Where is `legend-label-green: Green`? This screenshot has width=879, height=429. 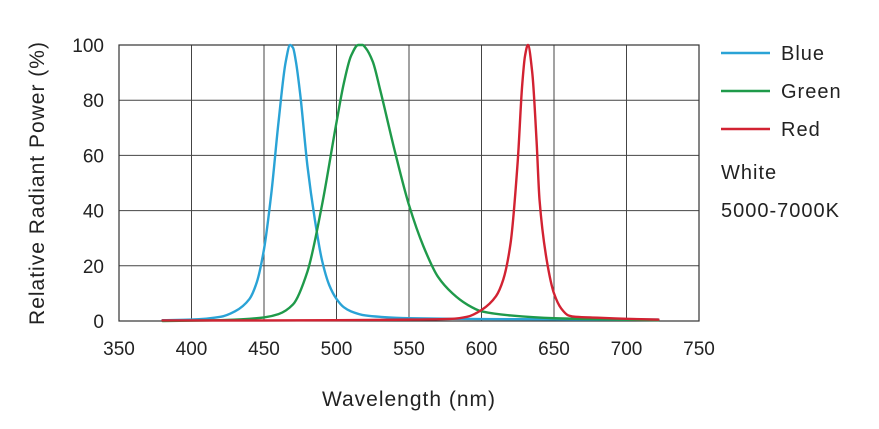
legend-label-green: Green is located at coordinates (811, 92).